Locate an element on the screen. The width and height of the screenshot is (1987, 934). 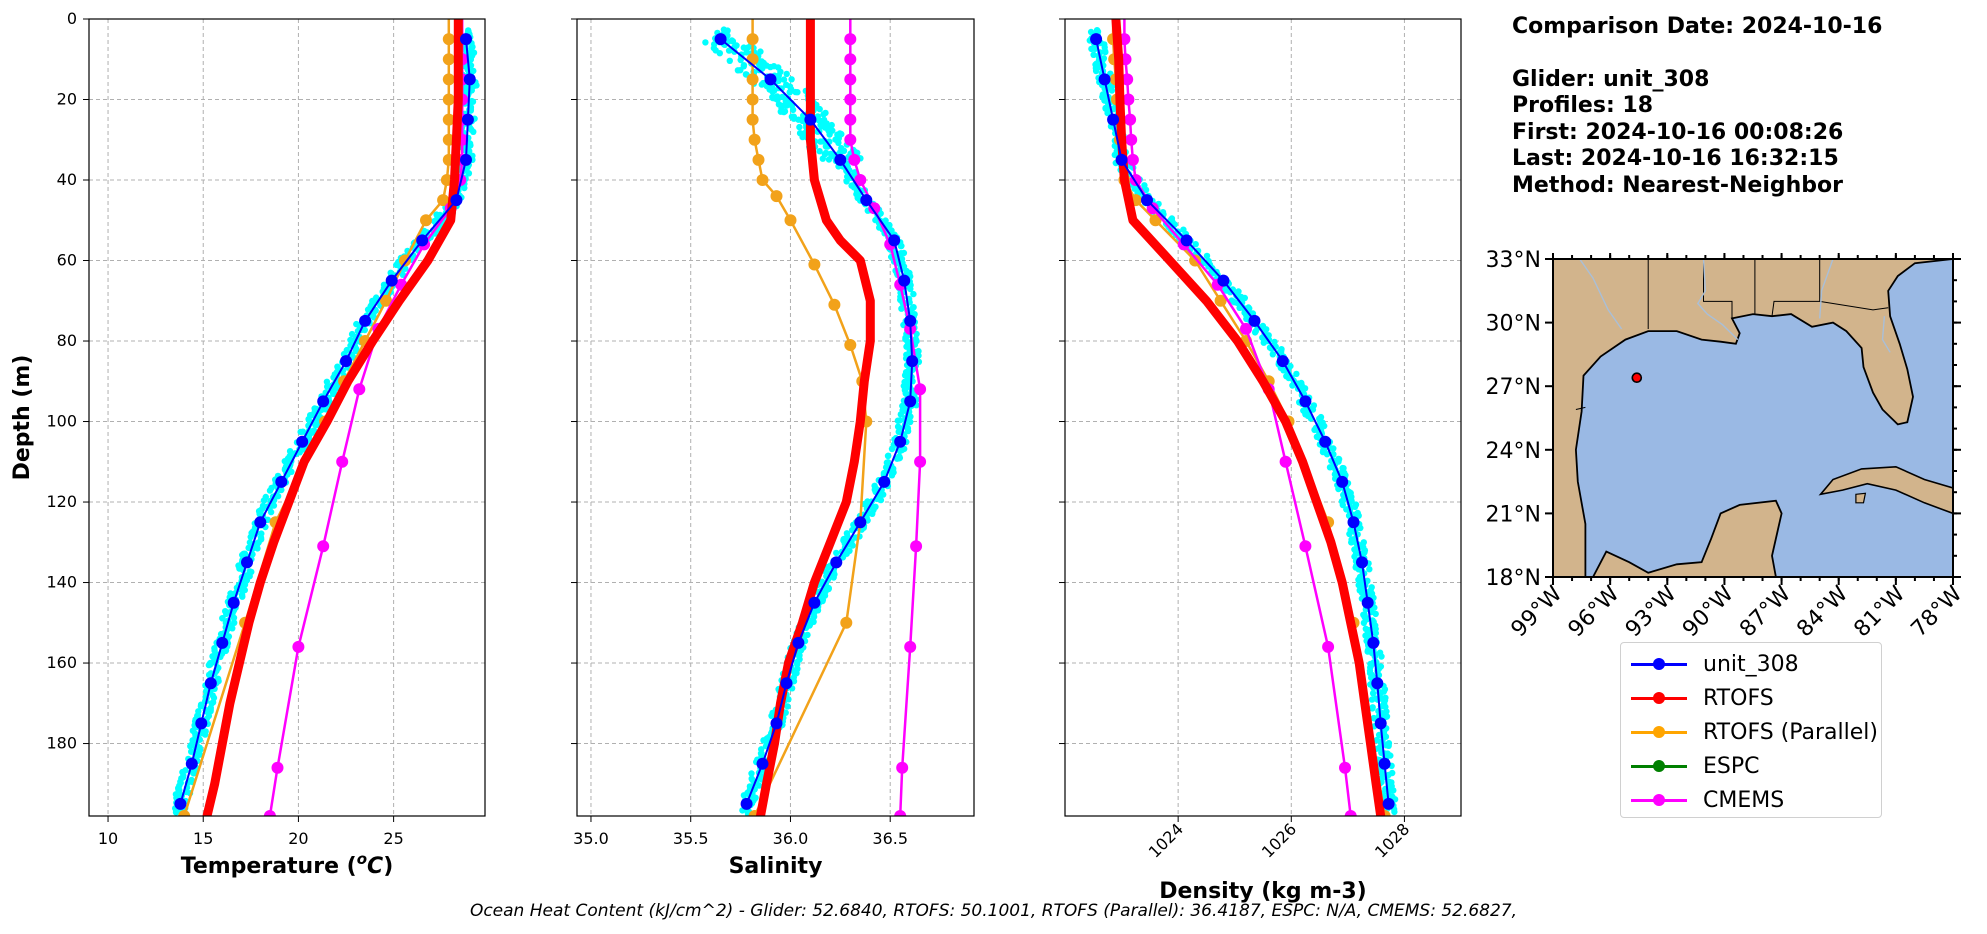
legend-label: CMEMS is located at coordinates (1744, 800).